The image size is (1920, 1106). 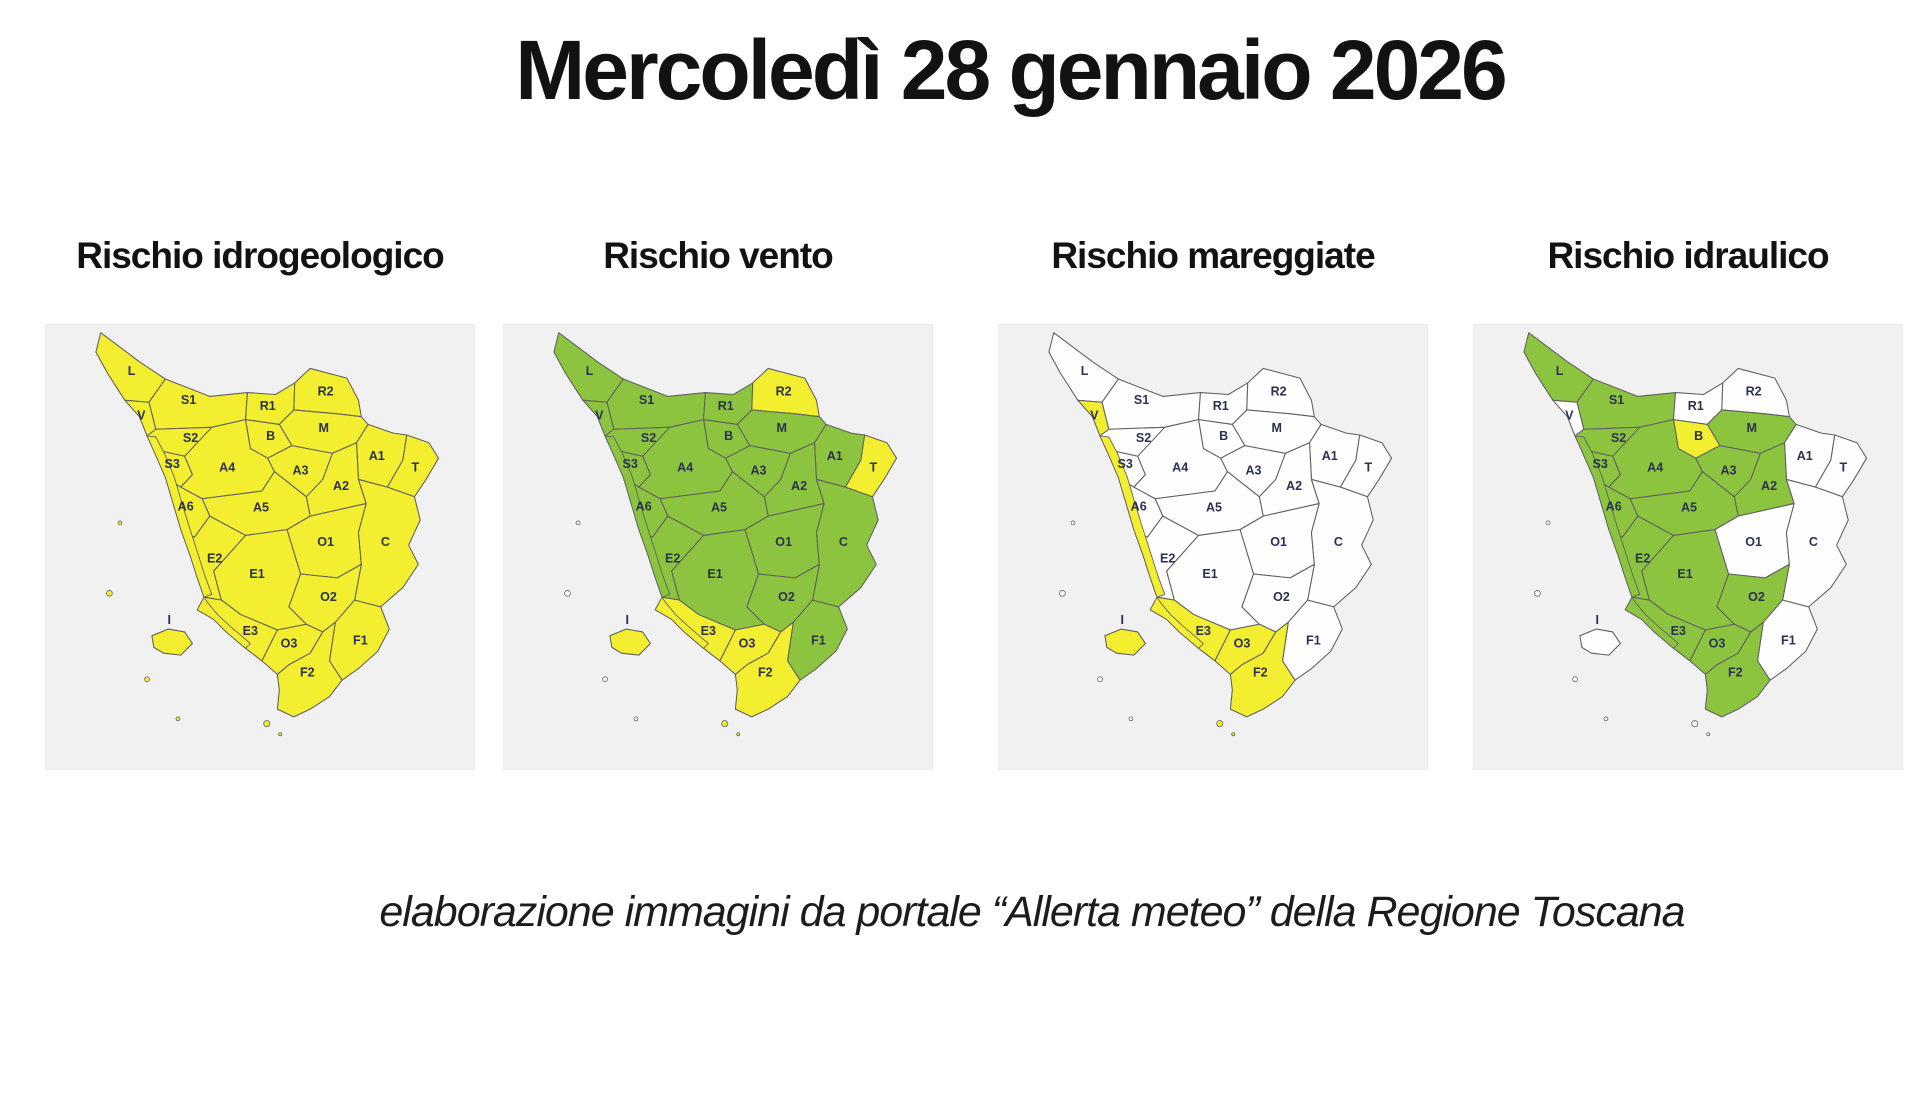 I want to click on zone-label-A6: A6, so click(x=644, y=507).